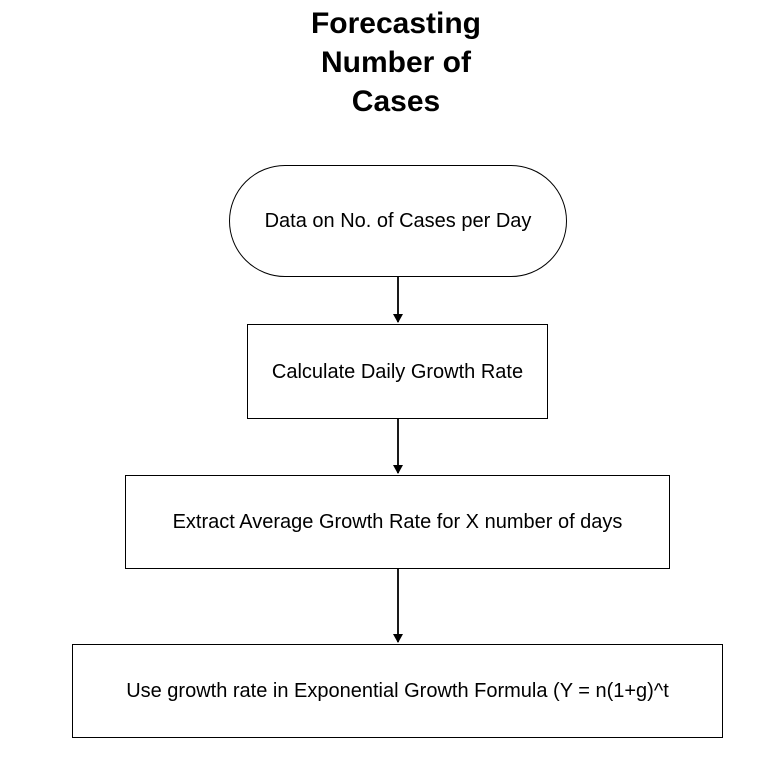 Image resolution: width=783 pixels, height=757 pixels. What do you see at coordinates (396, 101) in the screenshot?
I see `title-line-3: Cases` at bounding box center [396, 101].